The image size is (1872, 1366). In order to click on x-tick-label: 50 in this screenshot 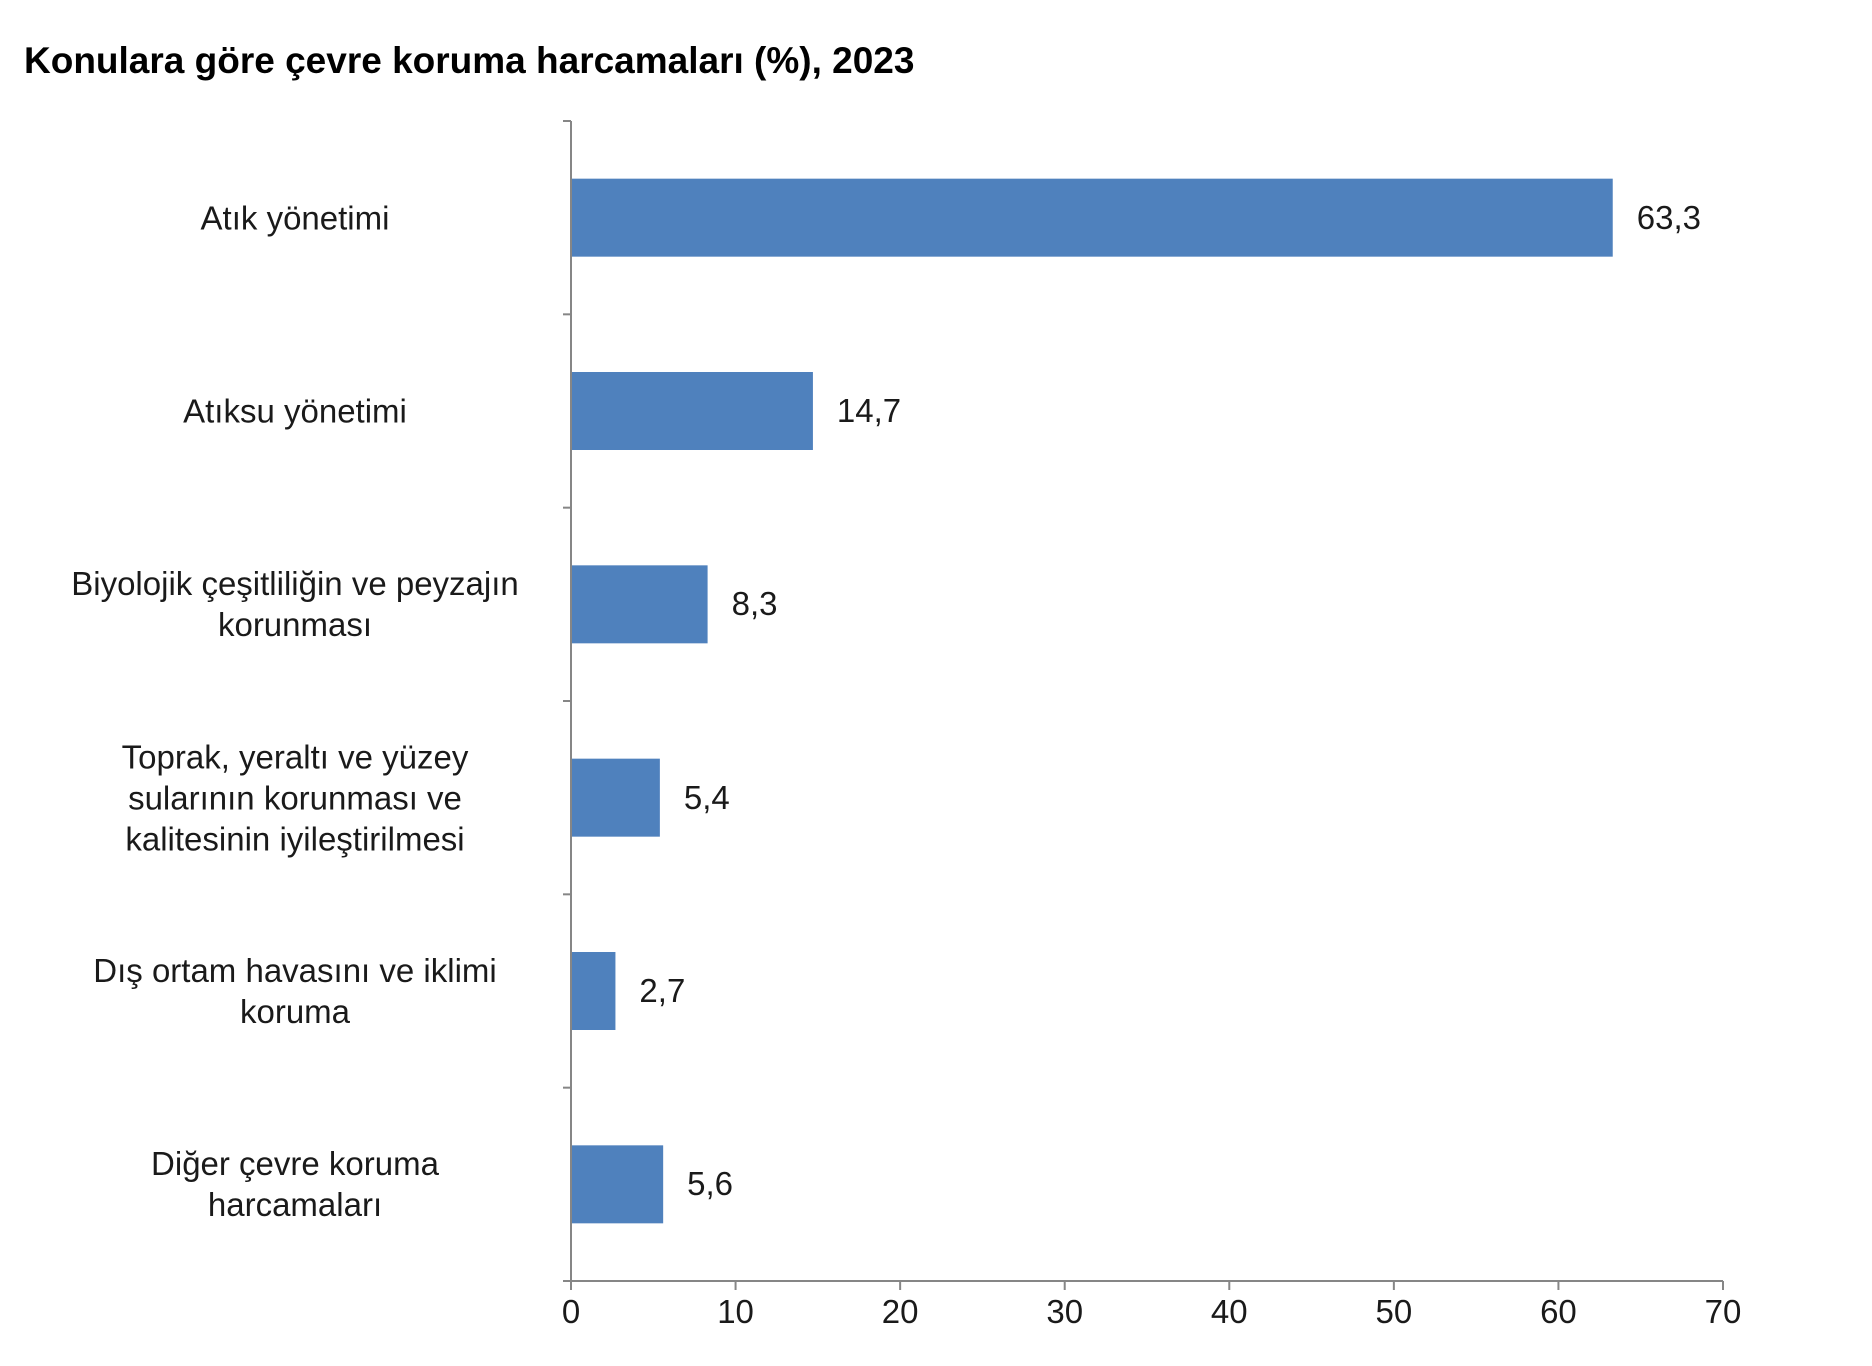, I will do `click(1394, 1311)`.